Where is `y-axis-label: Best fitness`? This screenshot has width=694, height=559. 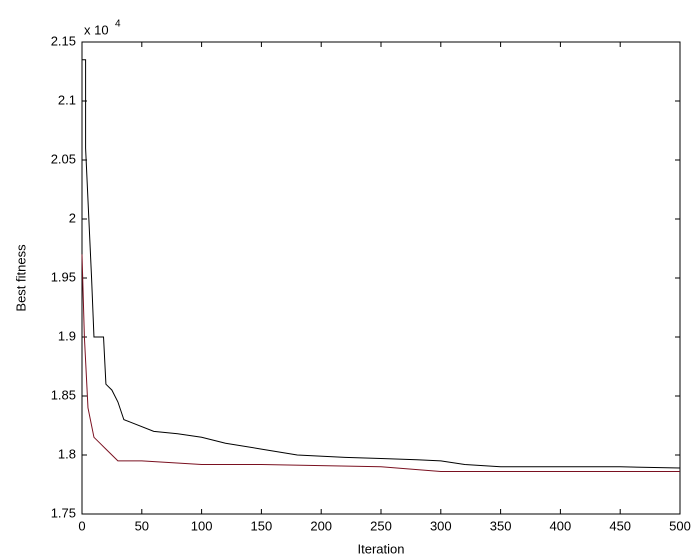
y-axis-label: Best fitness is located at coordinates (20, 278).